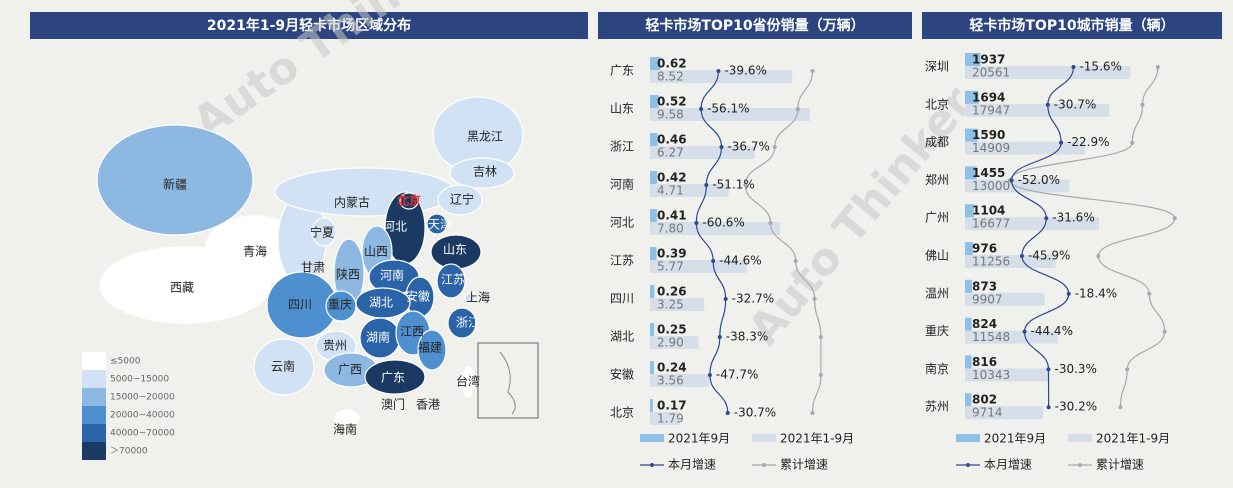 This screenshot has width=1233, height=488. I want to click on value-label: 802, so click(984, 400).